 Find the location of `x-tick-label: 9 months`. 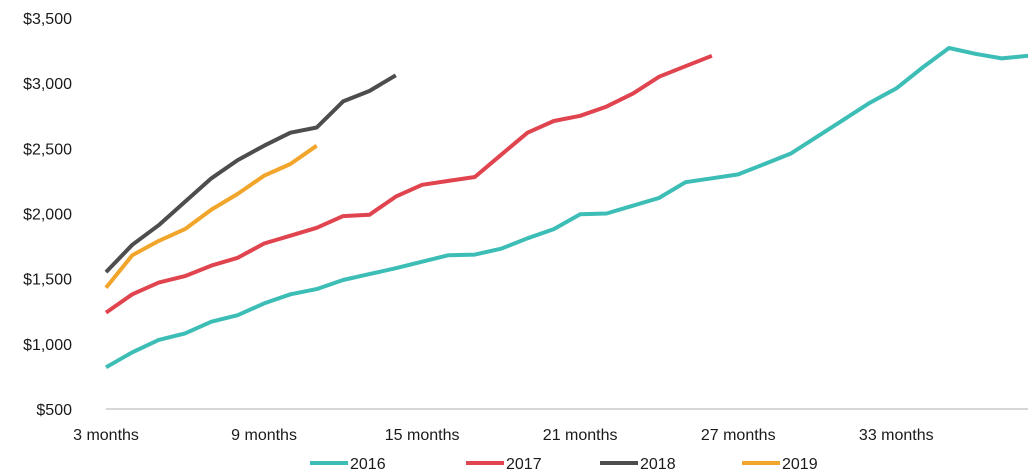

x-tick-label: 9 months is located at coordinates (264, 435).